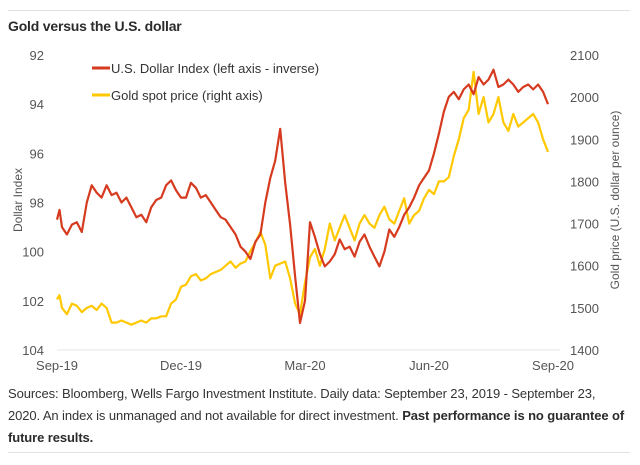 This screenshot has width=640, height=465. What do you see at coordinates (181, 365) in the screenshot?
I see `x-tick-label: Dec-19` at bounding box center [181, 365].